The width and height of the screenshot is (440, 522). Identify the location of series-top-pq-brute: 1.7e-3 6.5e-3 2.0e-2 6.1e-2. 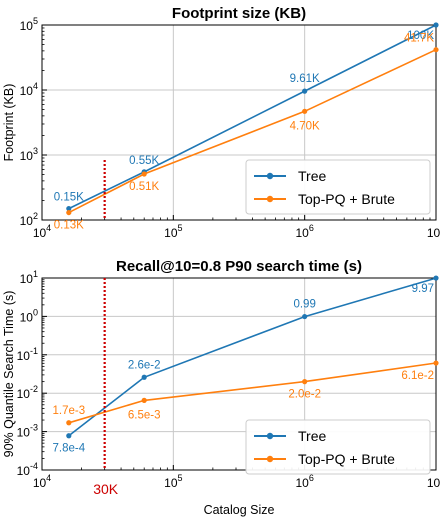
(246, 393).